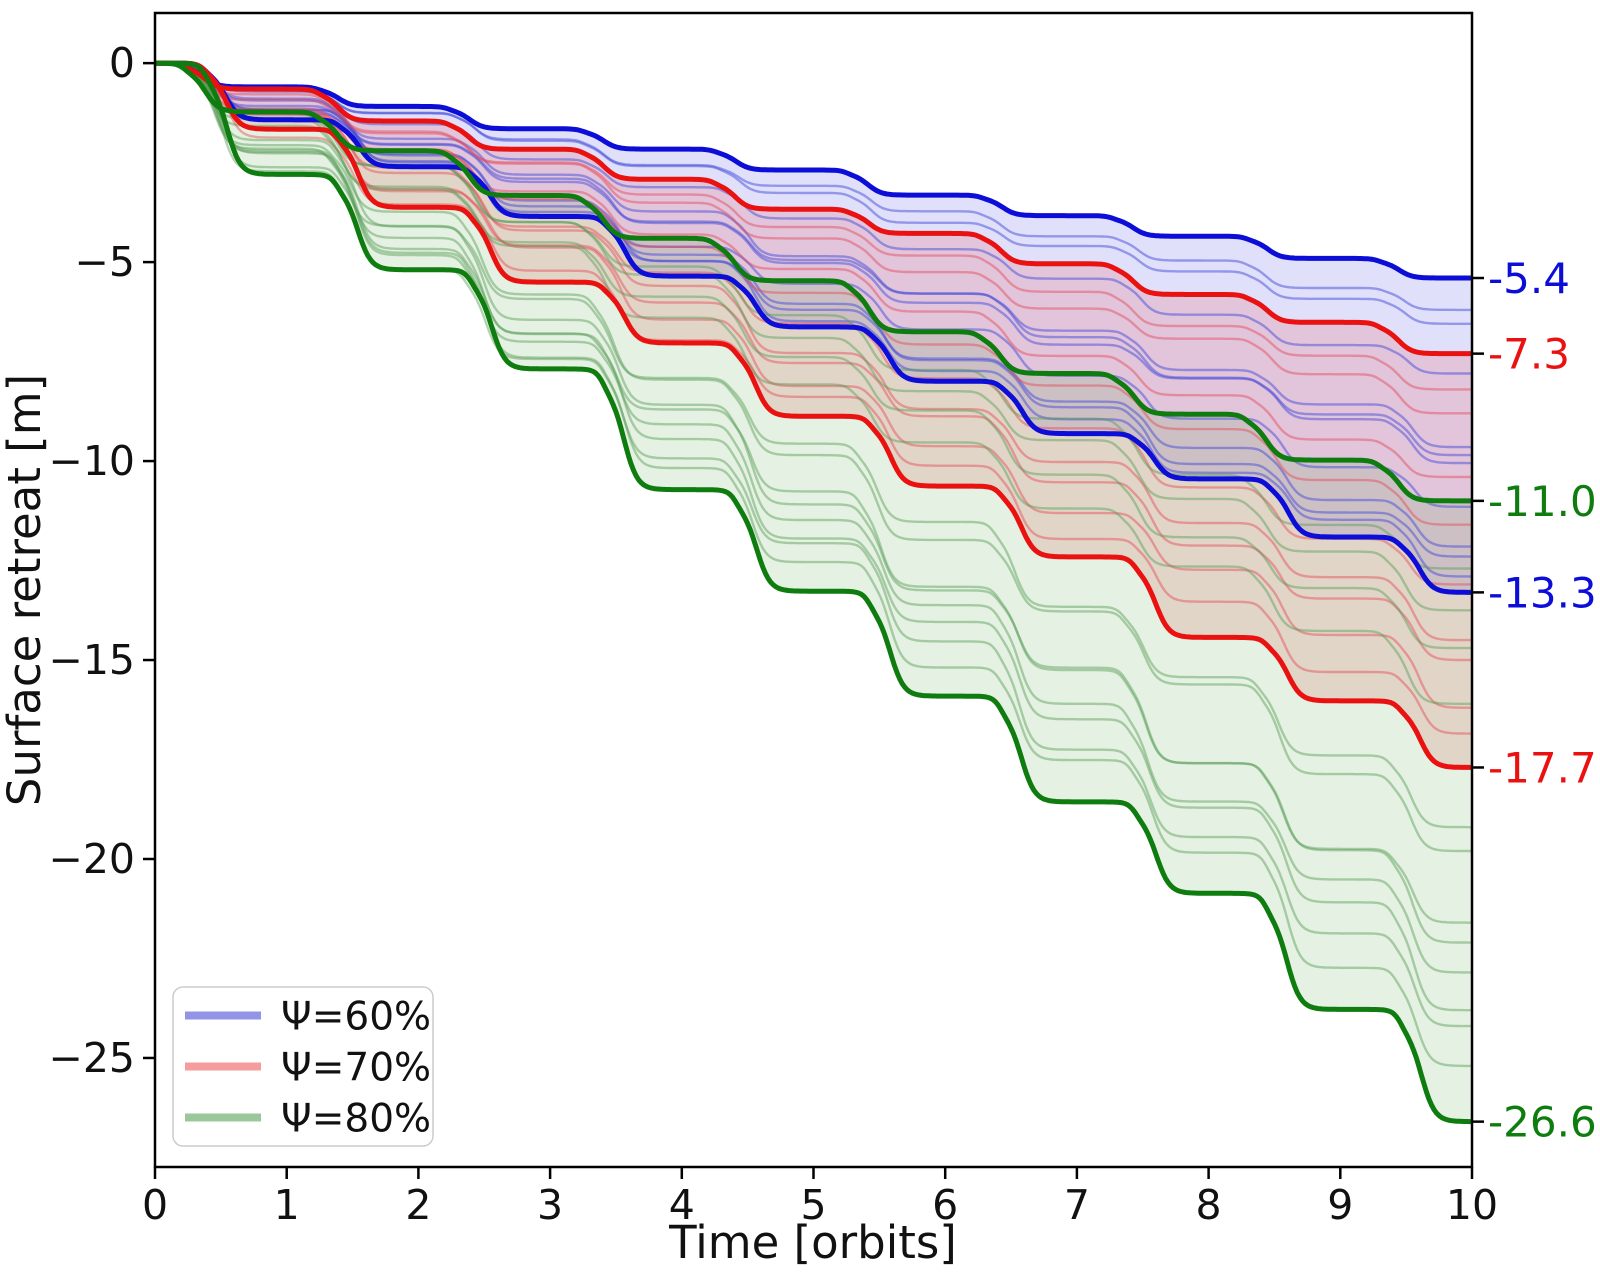  What do you see at coordinates (1542, 1122) in the screenshot?
I see `end-label--26.6: -26.6` at bounding box center [1542, 1122].